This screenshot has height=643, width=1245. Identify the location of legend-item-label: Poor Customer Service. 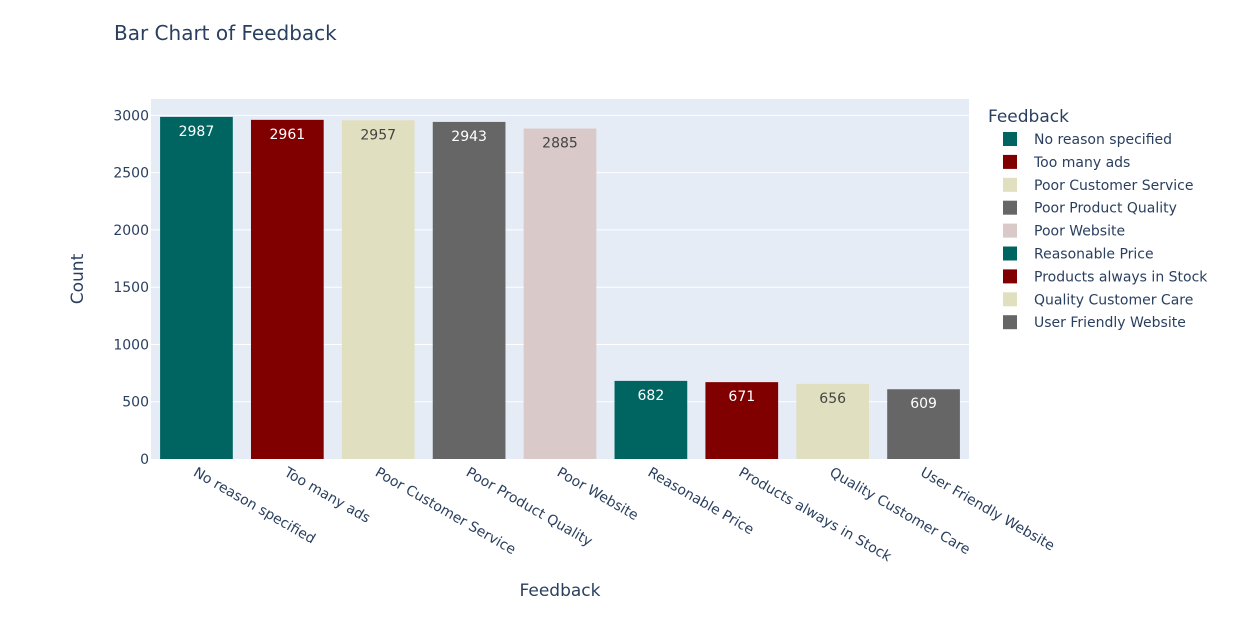
(1113, 186).